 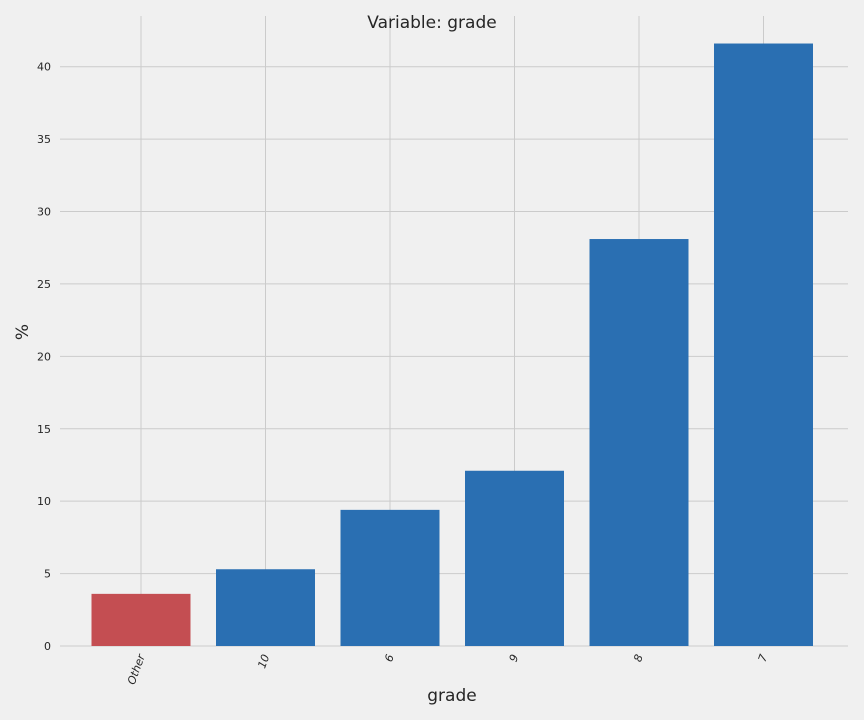 What do you see at coordinates (44, 501) in the screenshot?
I see `y-tick-label: 10` at bounding box center [44, 501].